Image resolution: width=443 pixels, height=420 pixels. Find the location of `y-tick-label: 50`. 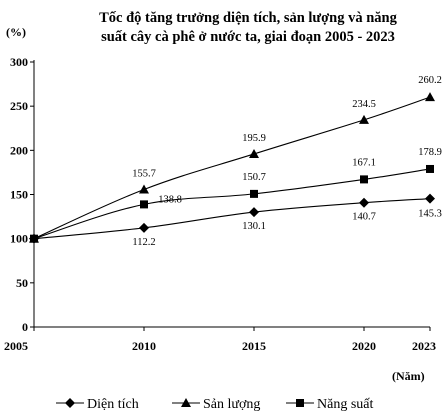

y-tick-label: 50 is located at coordinates (22, 283).